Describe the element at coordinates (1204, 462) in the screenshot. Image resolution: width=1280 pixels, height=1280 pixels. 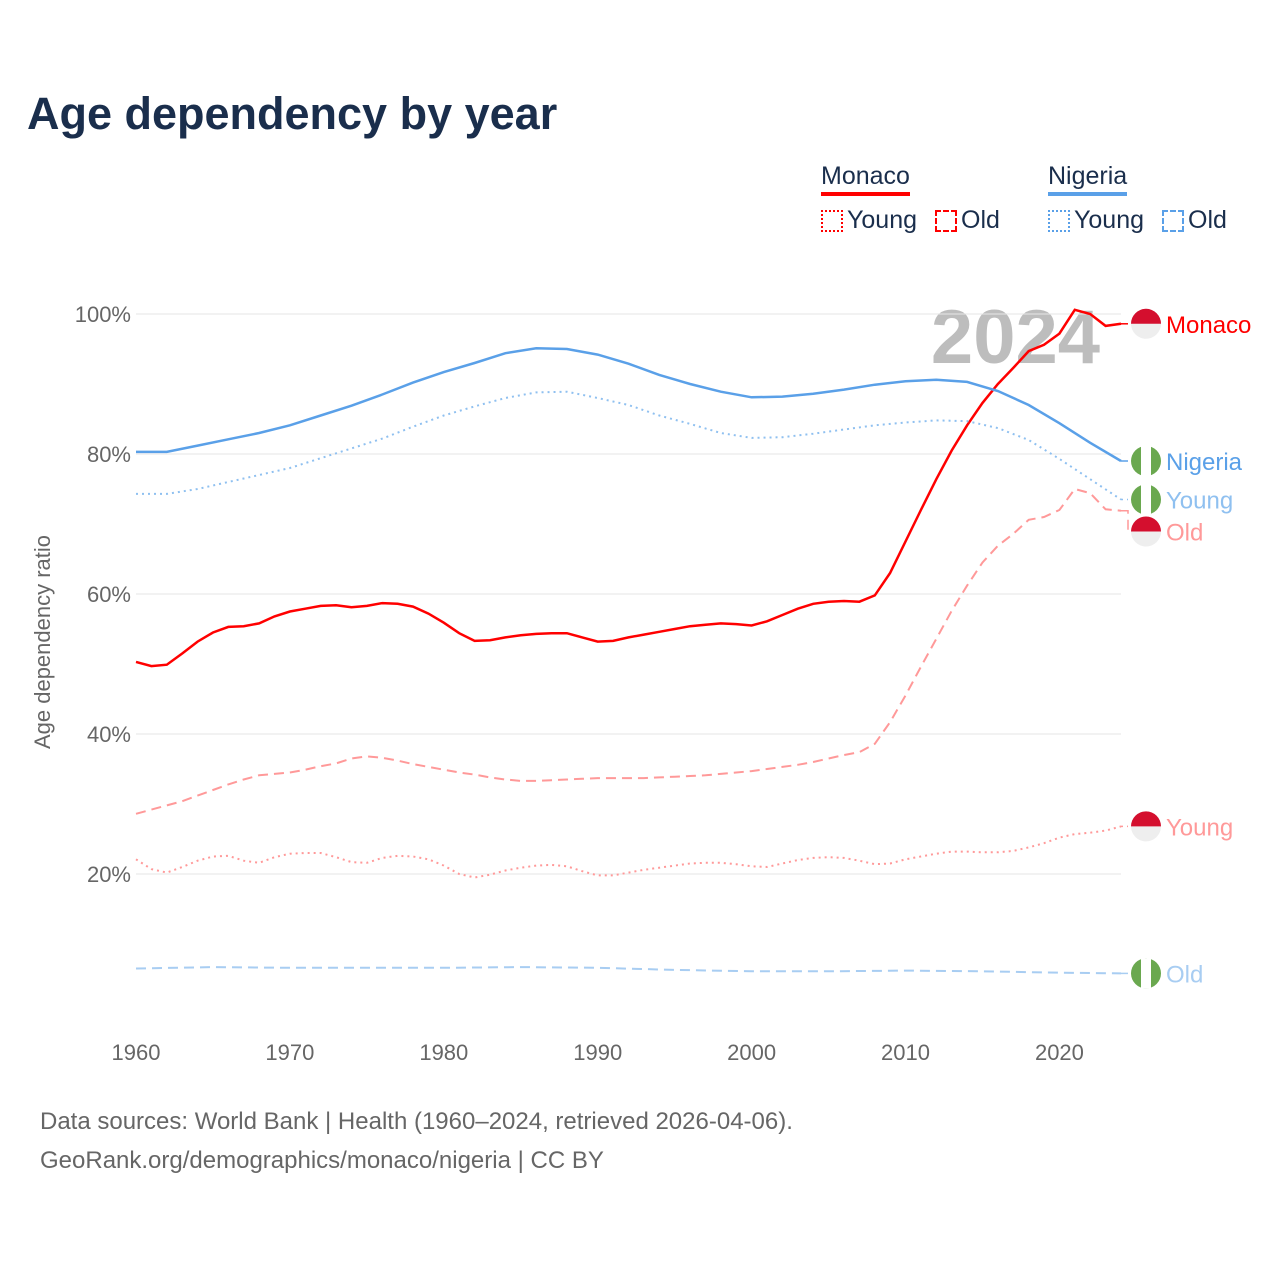
I see `end-label-nigeria: Nigeria` at that location.